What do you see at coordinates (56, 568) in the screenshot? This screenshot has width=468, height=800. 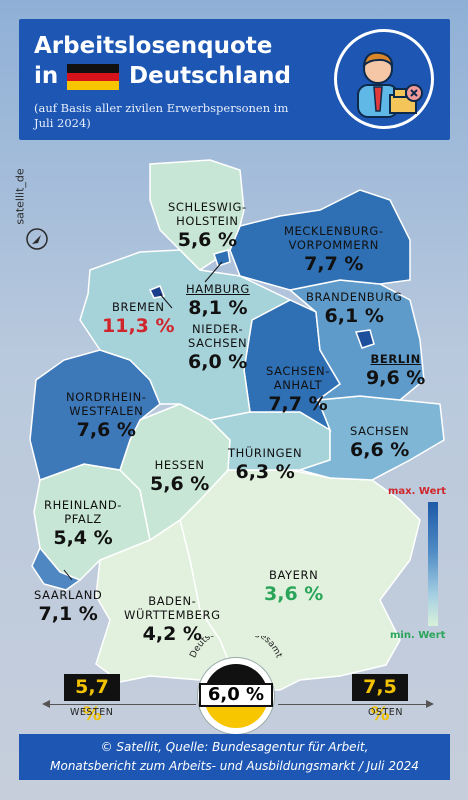 I see `region-saarland` at bounding box center [56, 568].